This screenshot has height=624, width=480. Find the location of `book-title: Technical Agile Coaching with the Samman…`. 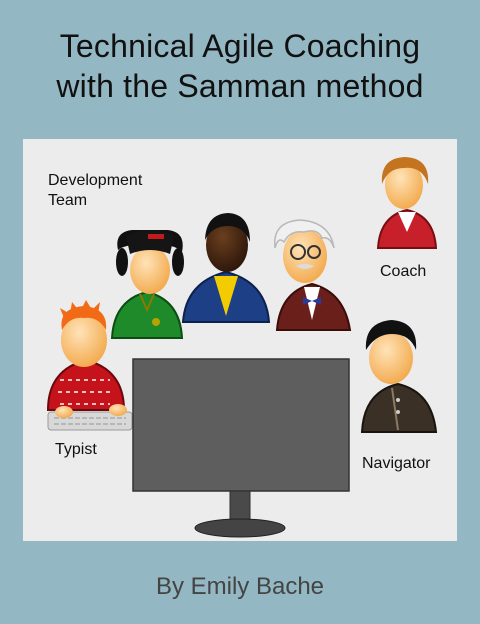

book-title: Technical Agile Coaching with the Samman… is located at coordinates (240, 66).